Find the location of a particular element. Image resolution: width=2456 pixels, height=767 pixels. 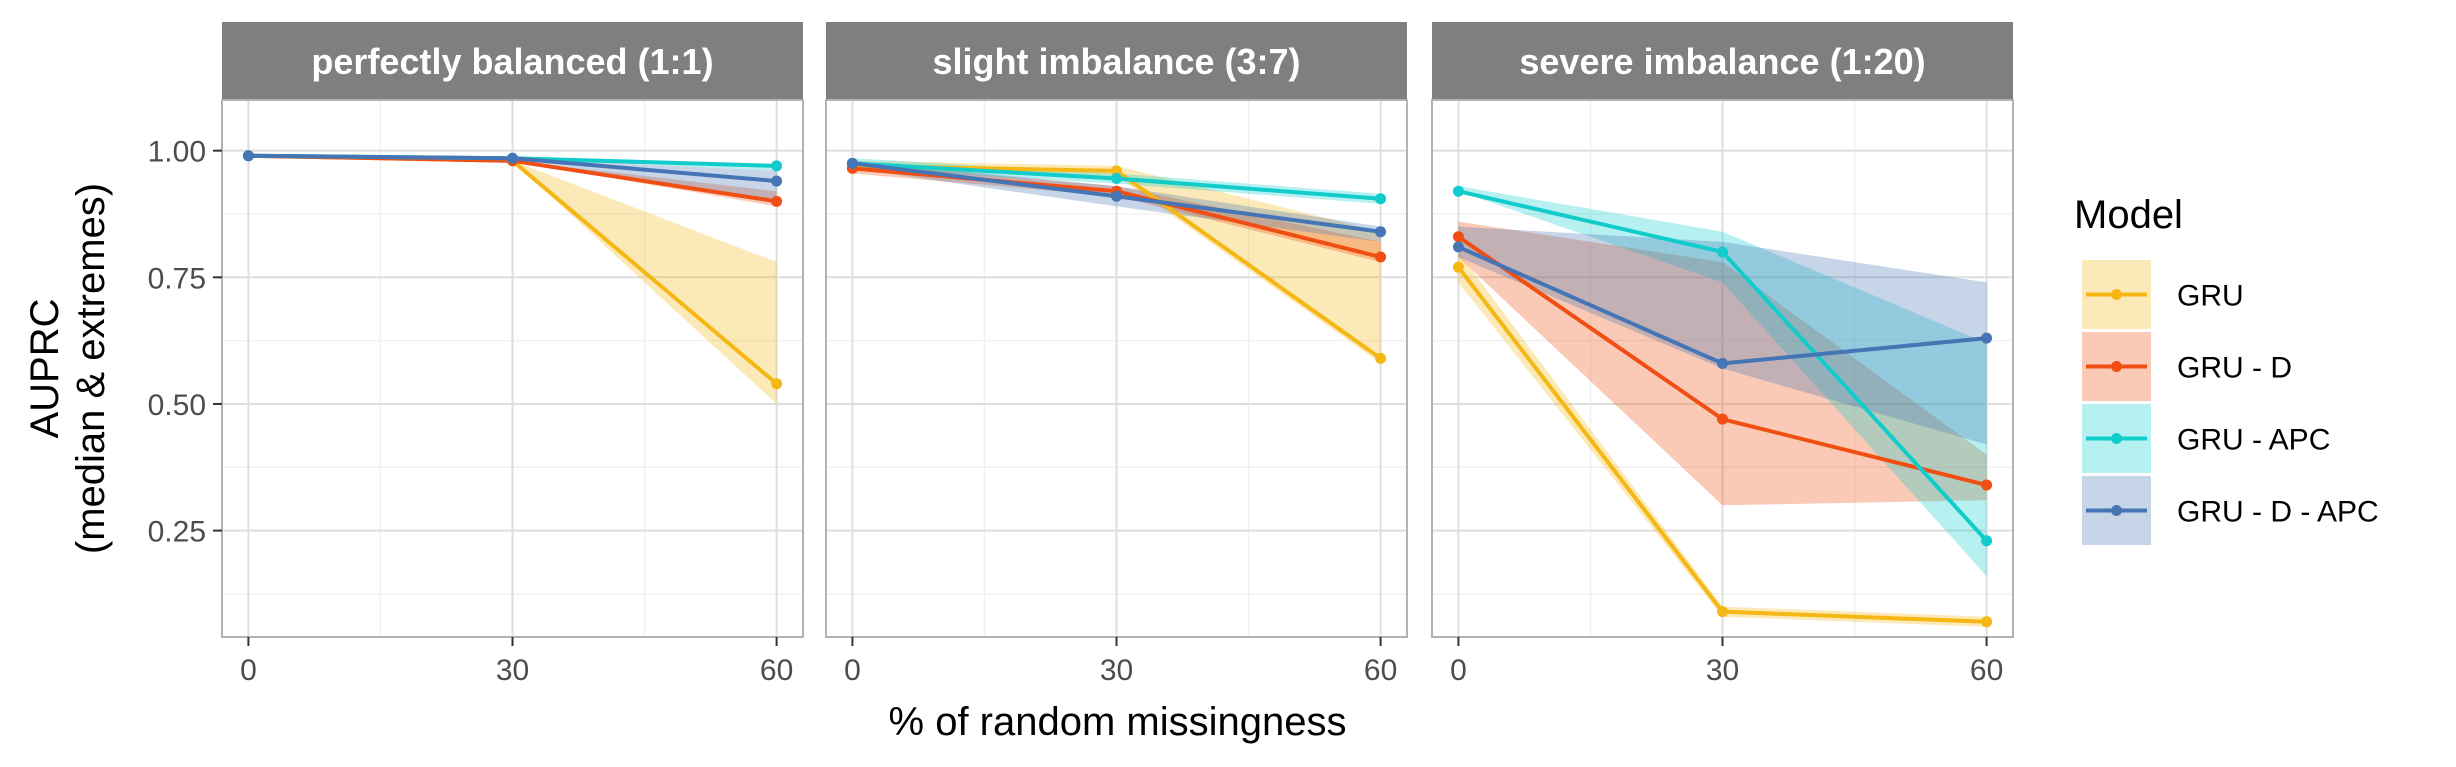

y-tick-label: 0.50 is located at coordinates (177, 405).